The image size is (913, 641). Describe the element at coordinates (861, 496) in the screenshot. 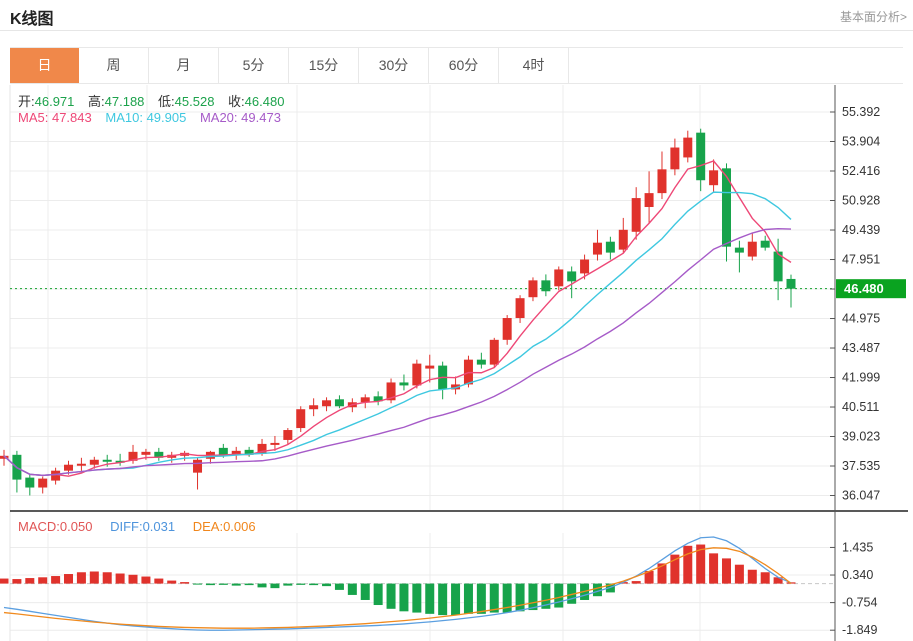

I see `svg-text: 36.047` at that location.